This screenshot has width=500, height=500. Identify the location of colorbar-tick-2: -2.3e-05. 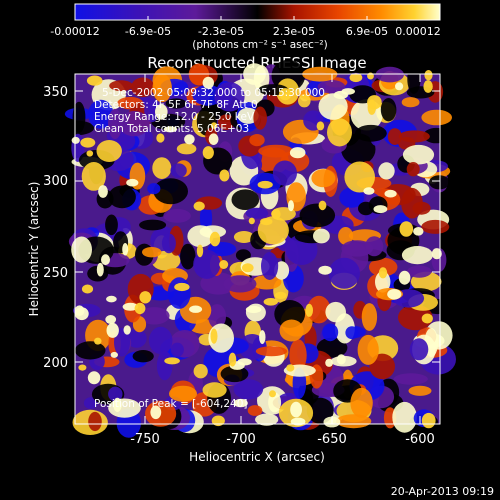
(221, 31).